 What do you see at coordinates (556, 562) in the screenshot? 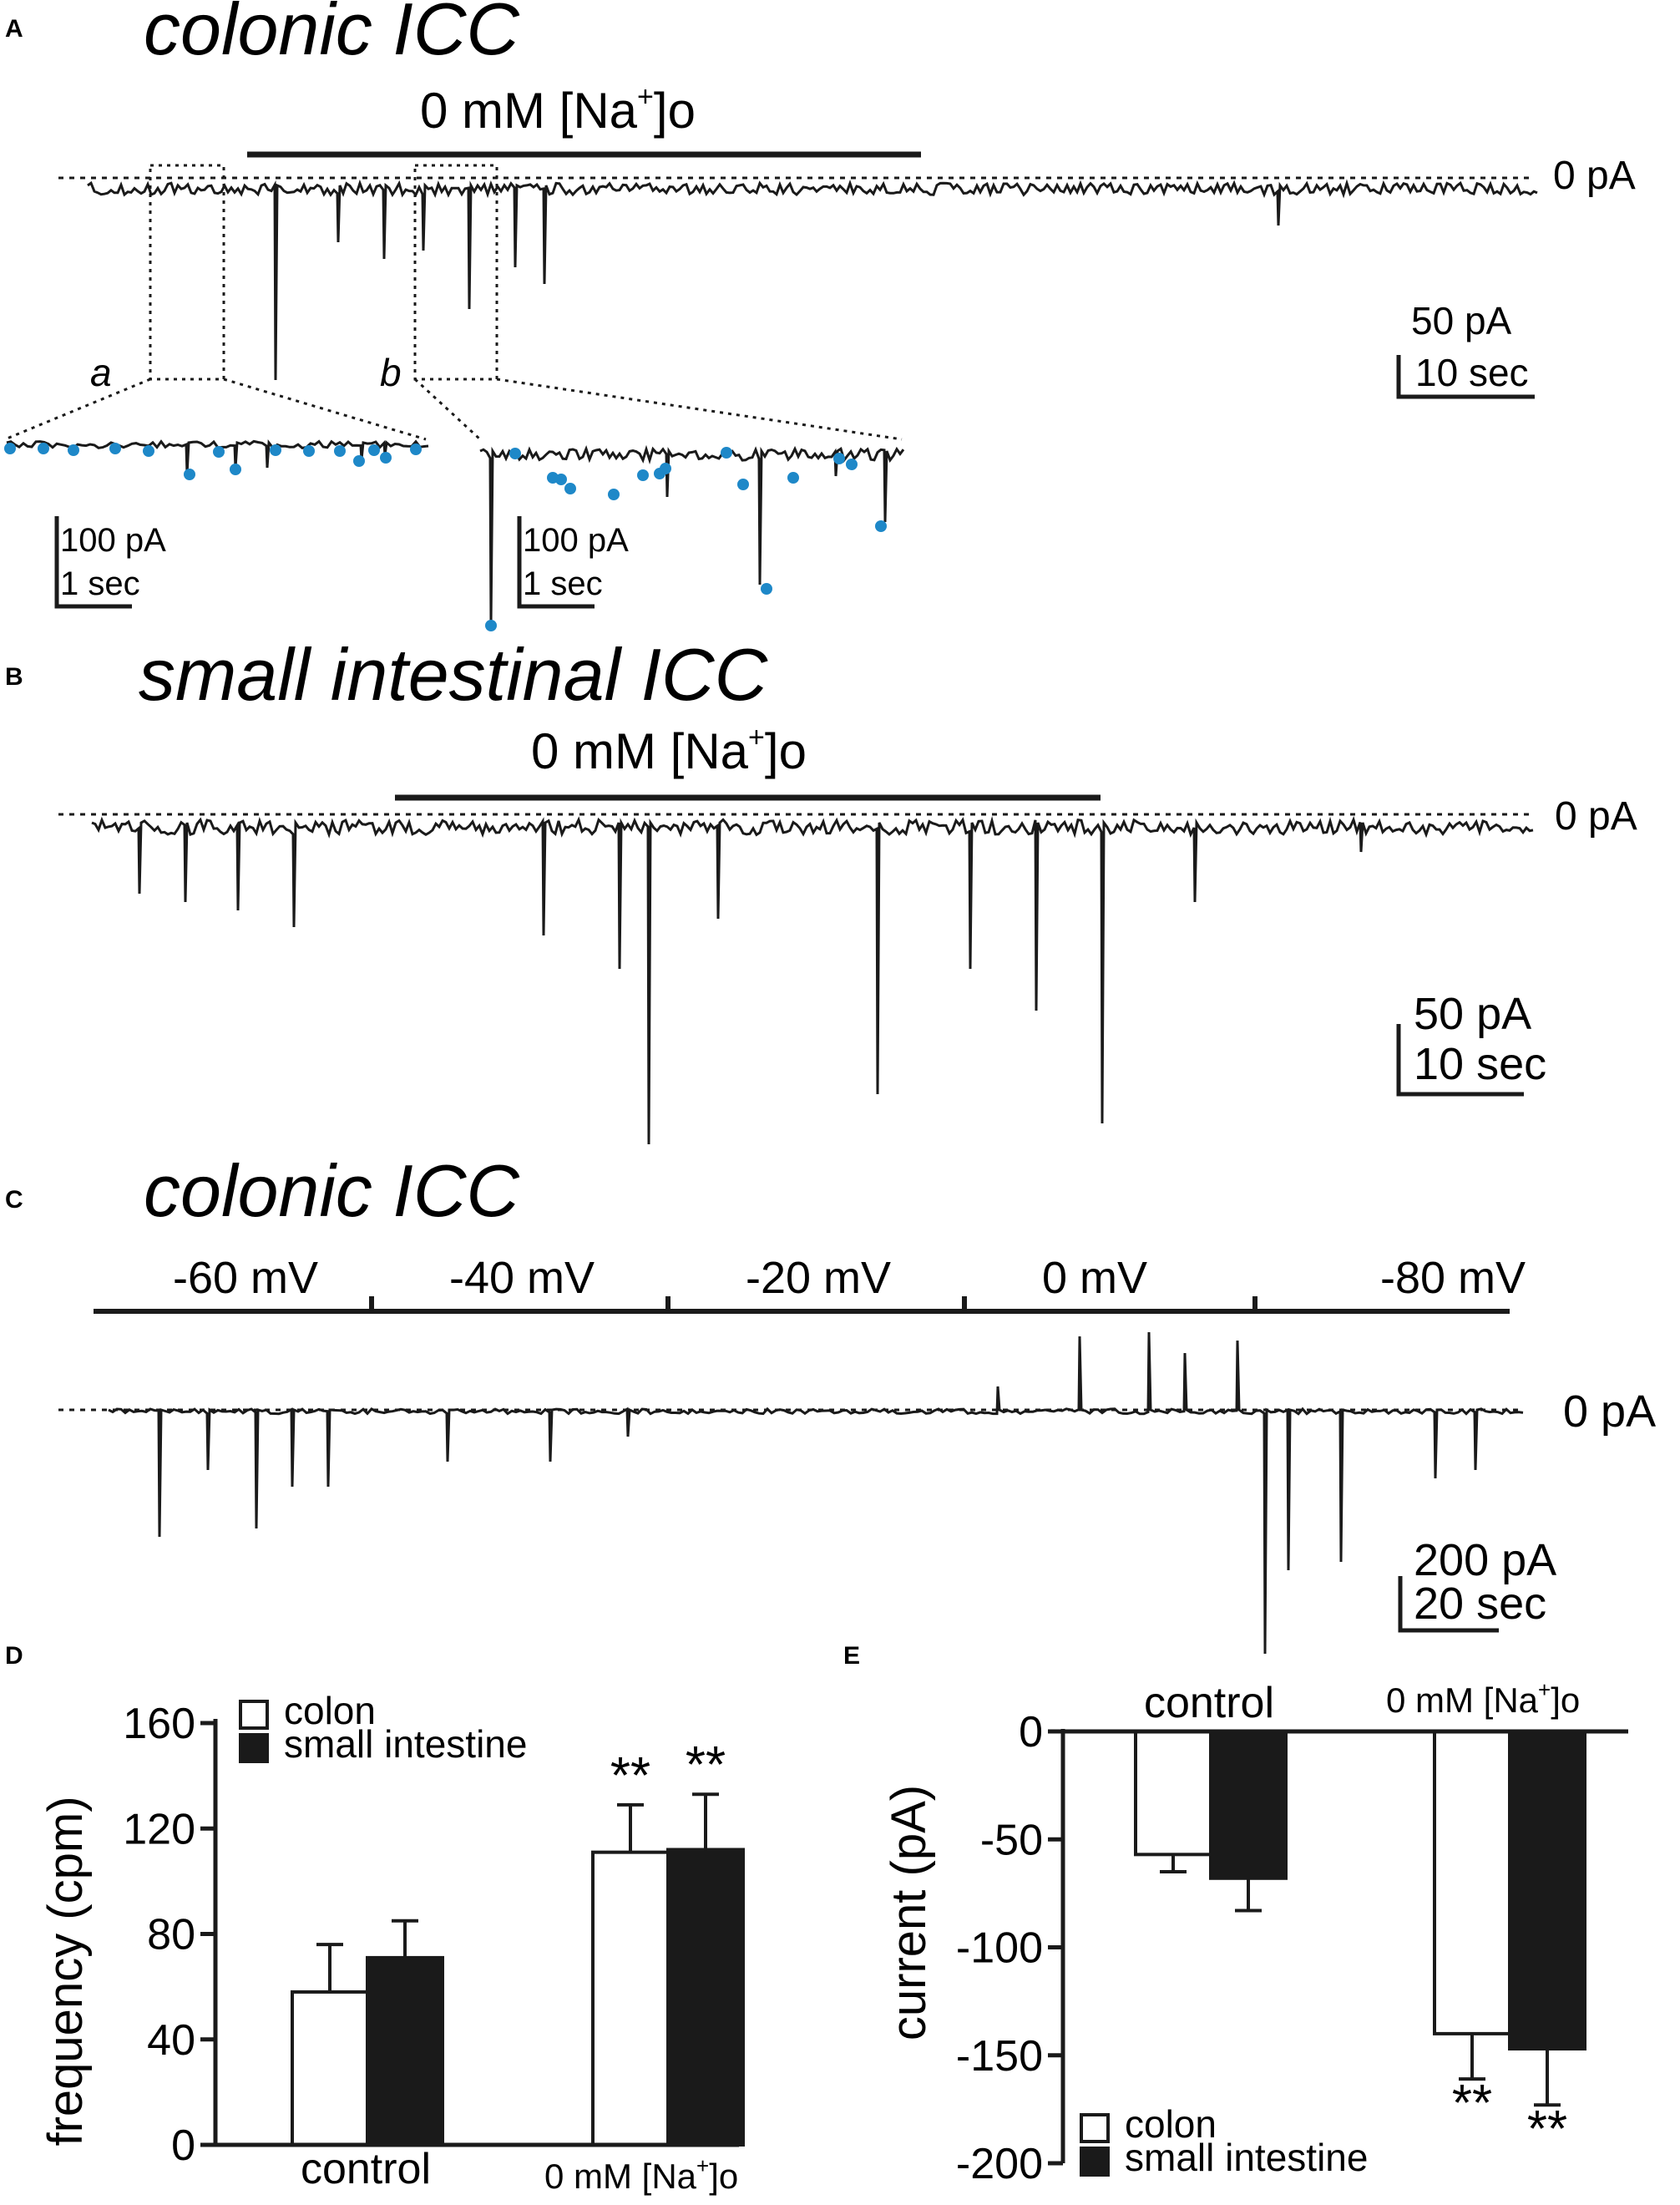
I see `panel-a-inset-b-scale-bar` at bounding box center [556, 562].